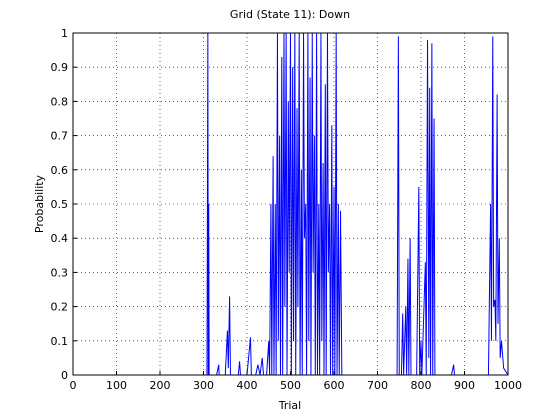 Image resolution: width=560 pixels, height=420 pixels. What do you see at coordinates (73, 385) in the screenshot?
I see `x-tick-label: 0` at bounding box center [73, 385].